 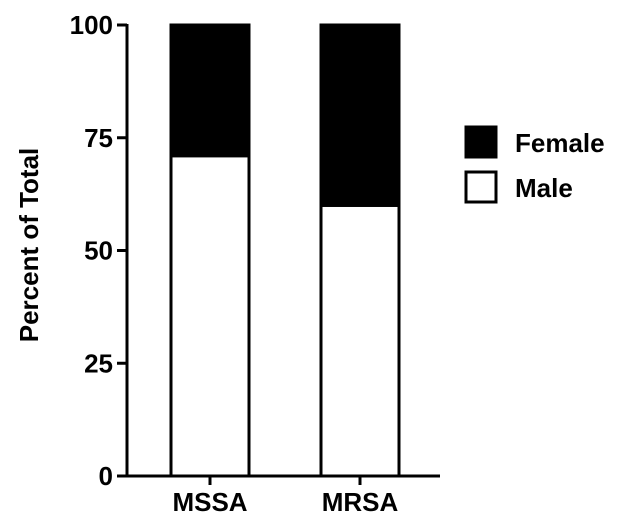 What do you see at coordinates (91, 25) in the screenshot?
I see `y-tick-label: 100` at bounding box center [91, 25].